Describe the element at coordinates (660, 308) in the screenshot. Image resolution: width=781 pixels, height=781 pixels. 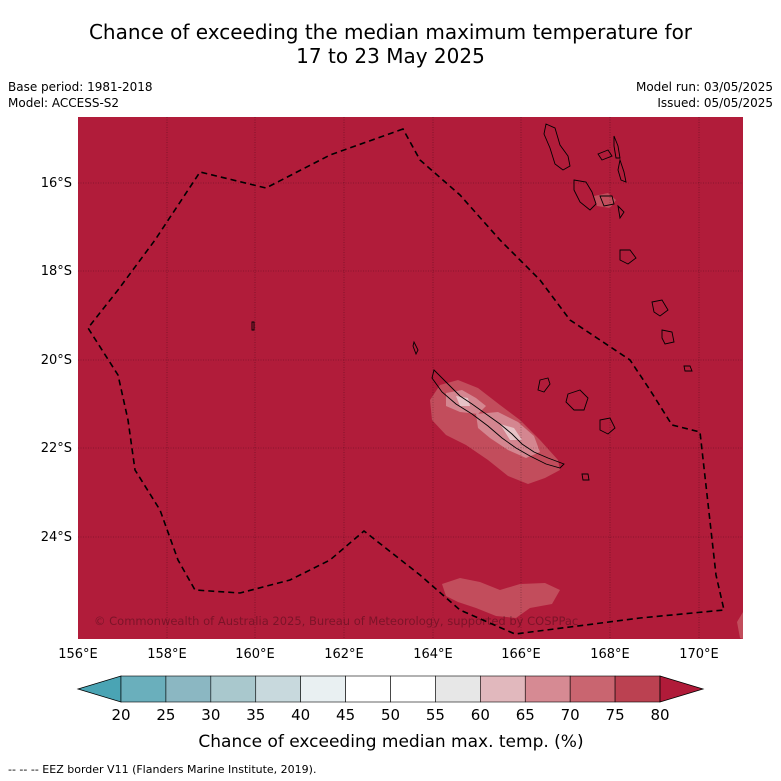
I see `erromango-island` at that location.